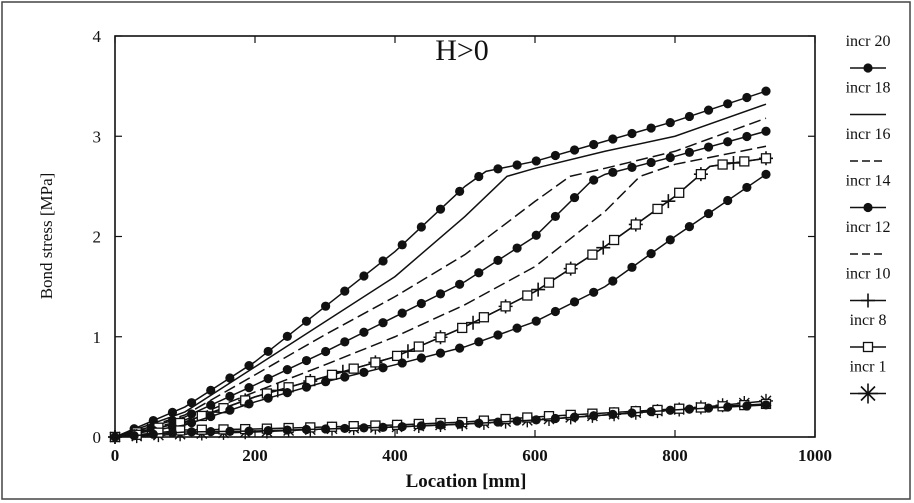 This screenshot has width=914, height=503. What do you see at coordinates (97, 237) in the screenshot?
I see `y-tick-label: 2` at bounding box center [97, 237].